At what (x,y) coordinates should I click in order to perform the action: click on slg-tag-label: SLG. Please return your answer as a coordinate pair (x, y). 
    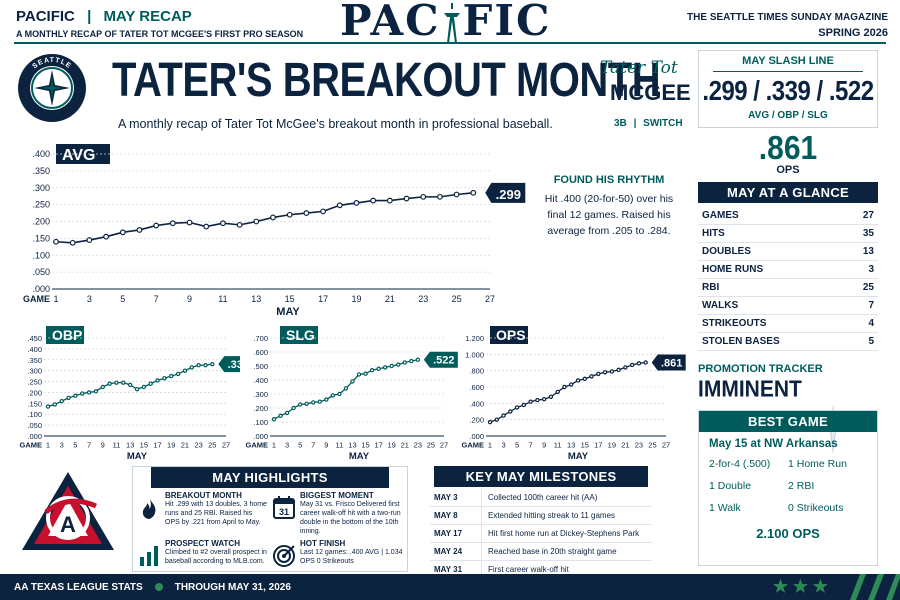
    Looking at the image, I should click on (300, 335).